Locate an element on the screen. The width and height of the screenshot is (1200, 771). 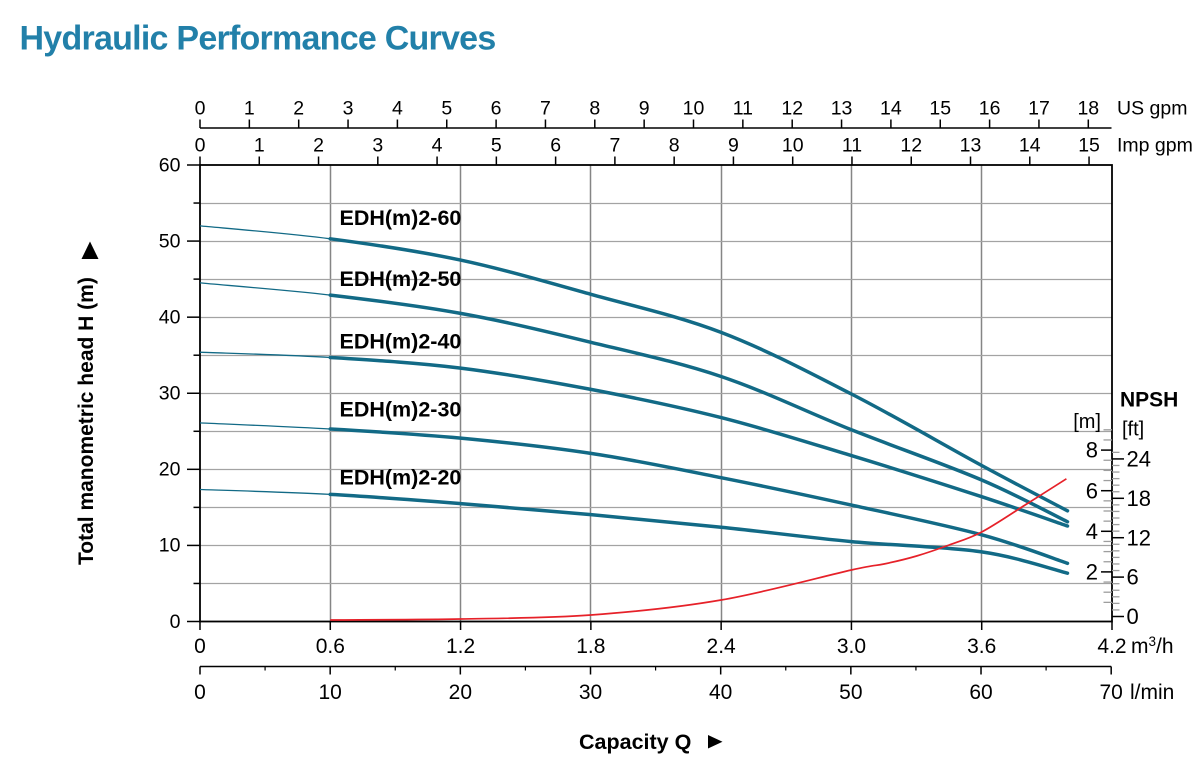
svg-text: 1.8 is located at coordinates (590, 646).